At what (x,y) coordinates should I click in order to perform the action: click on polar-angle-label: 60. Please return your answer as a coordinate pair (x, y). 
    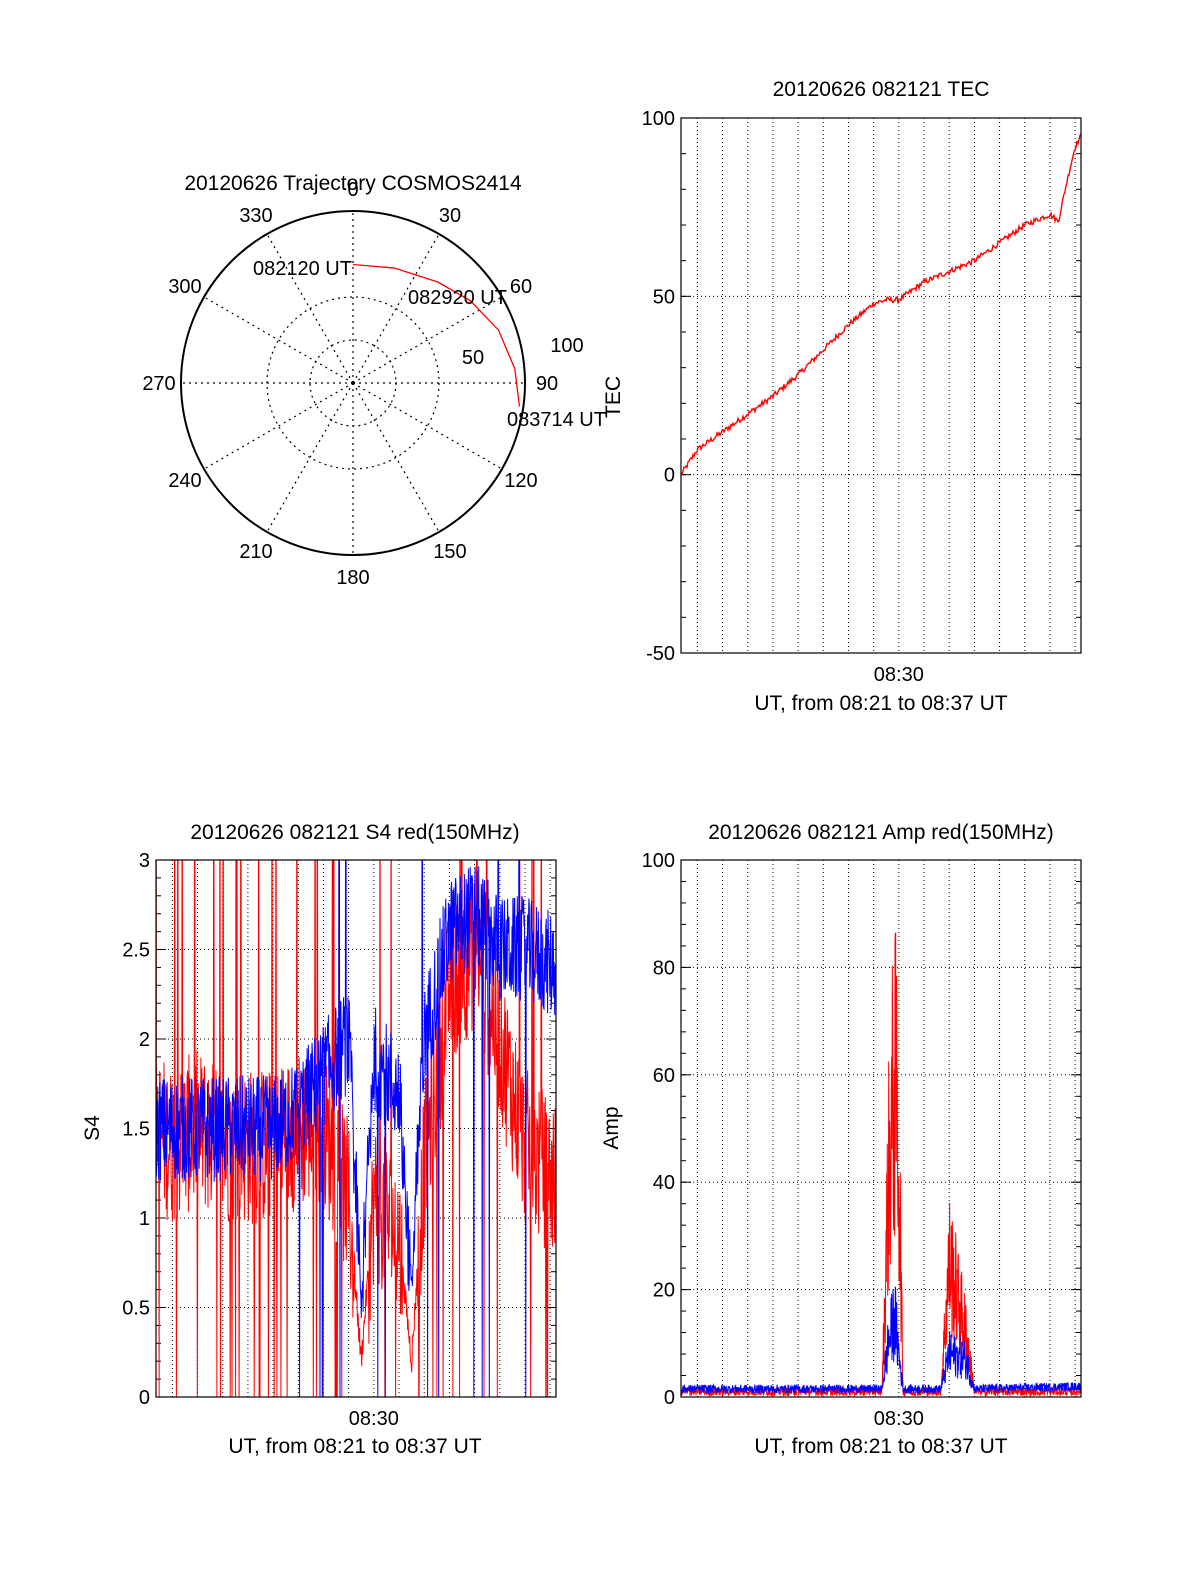
    Looking at the image, I should click on (521, 287).